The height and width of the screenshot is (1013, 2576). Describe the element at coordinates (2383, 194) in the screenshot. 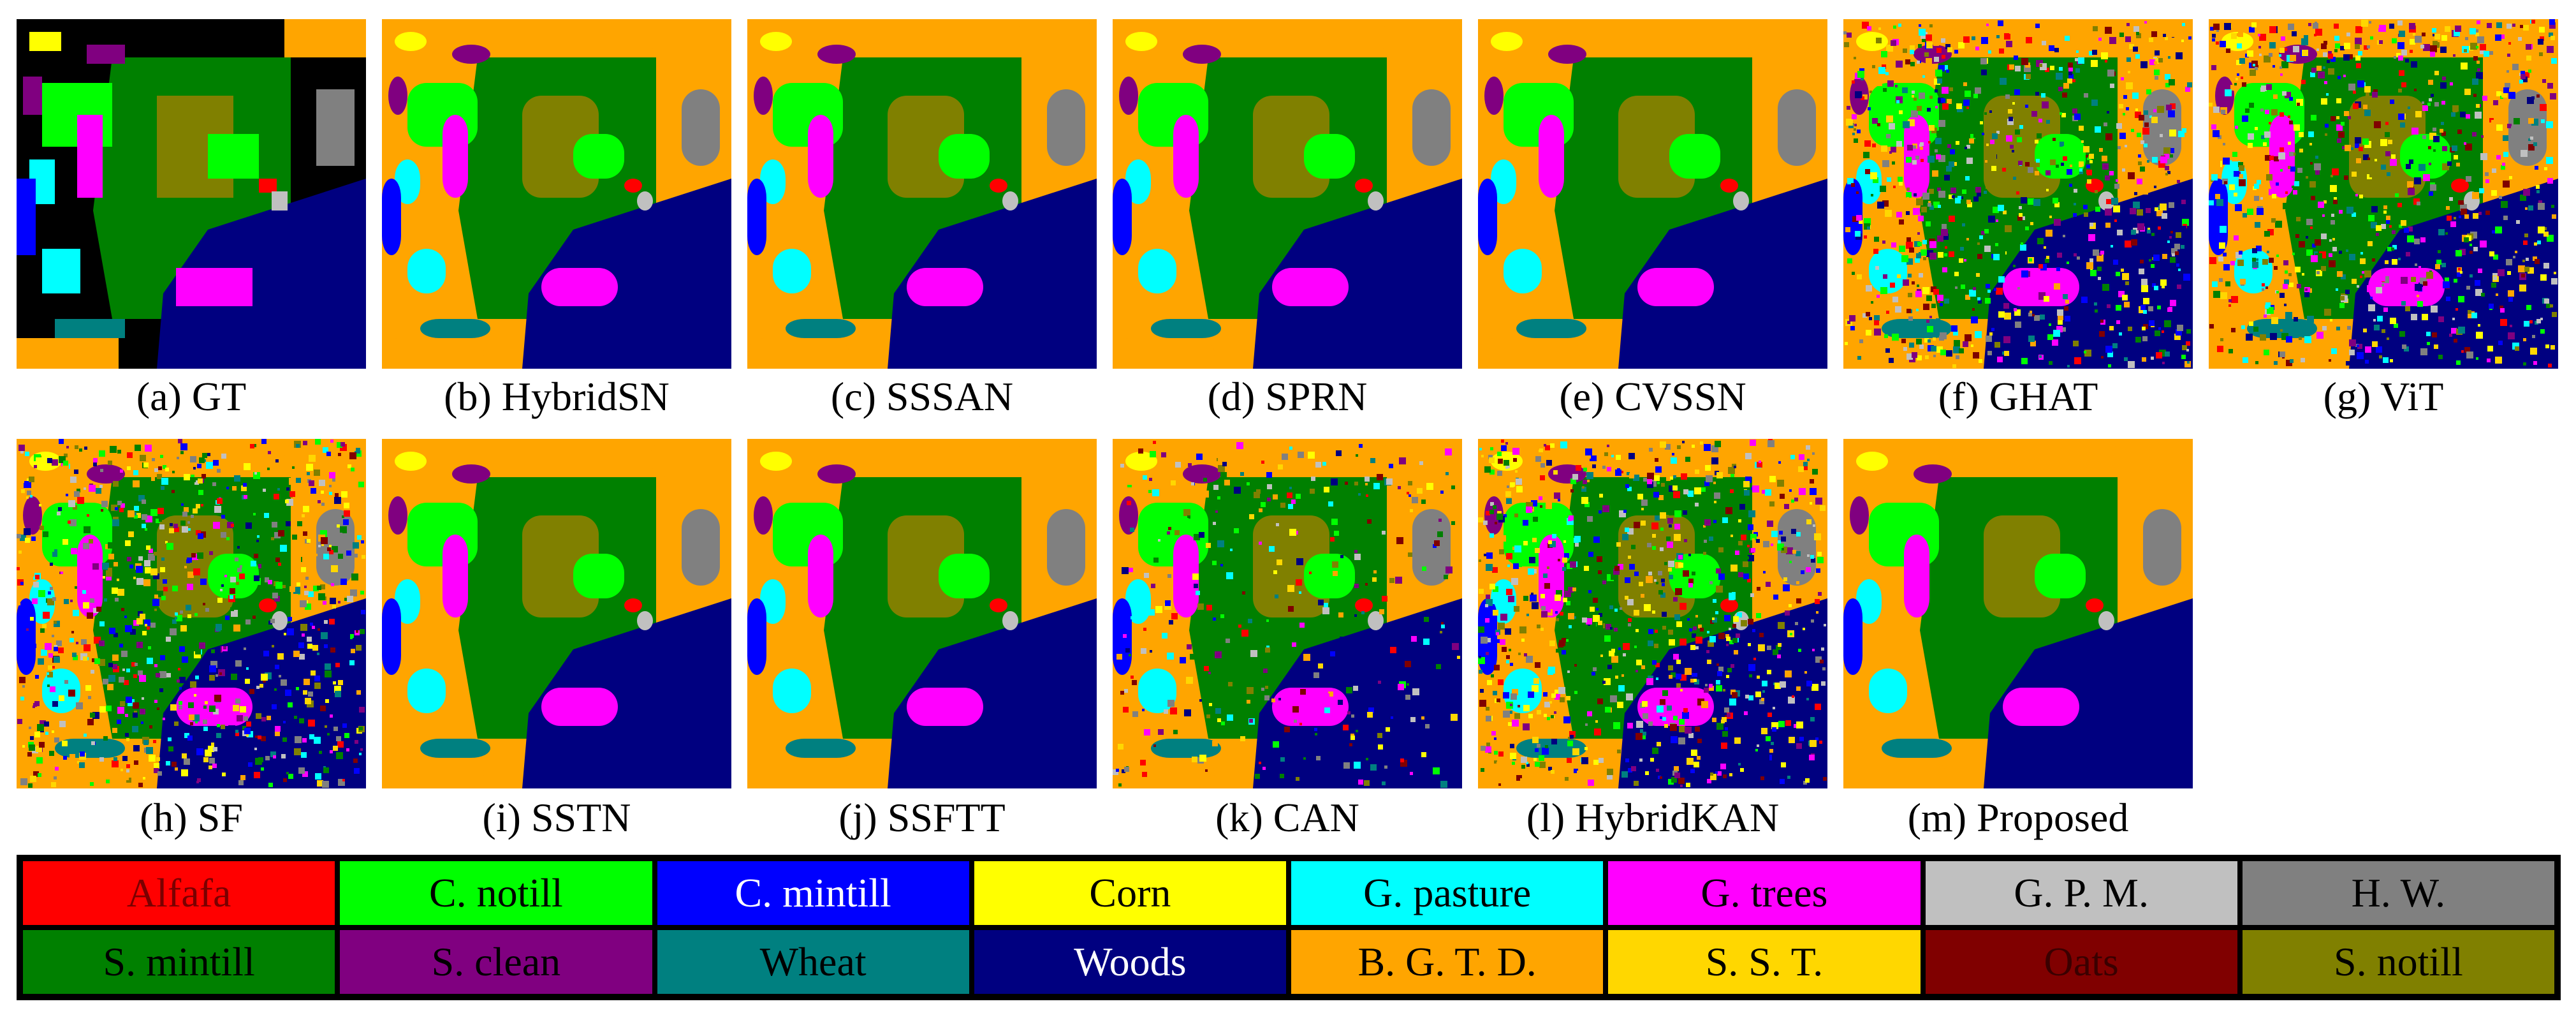

I see `classification-map` at that location.